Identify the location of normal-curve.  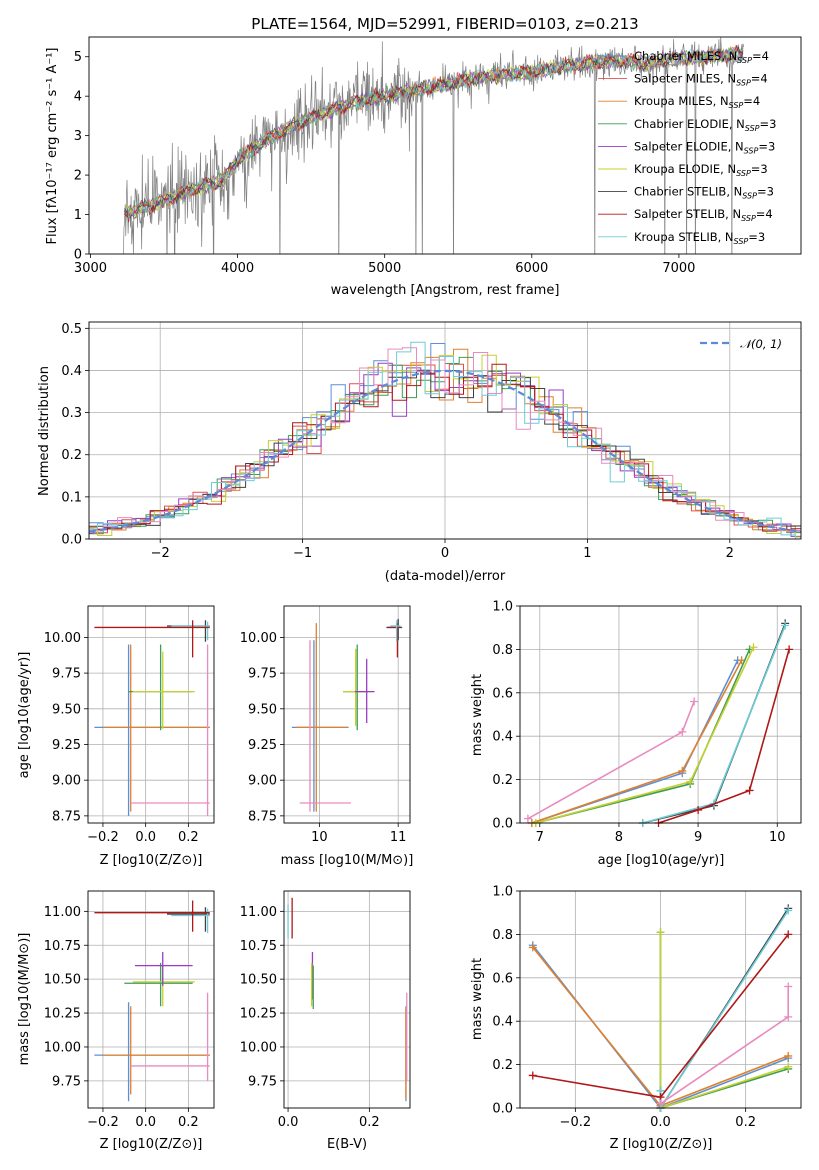
(445, 451).